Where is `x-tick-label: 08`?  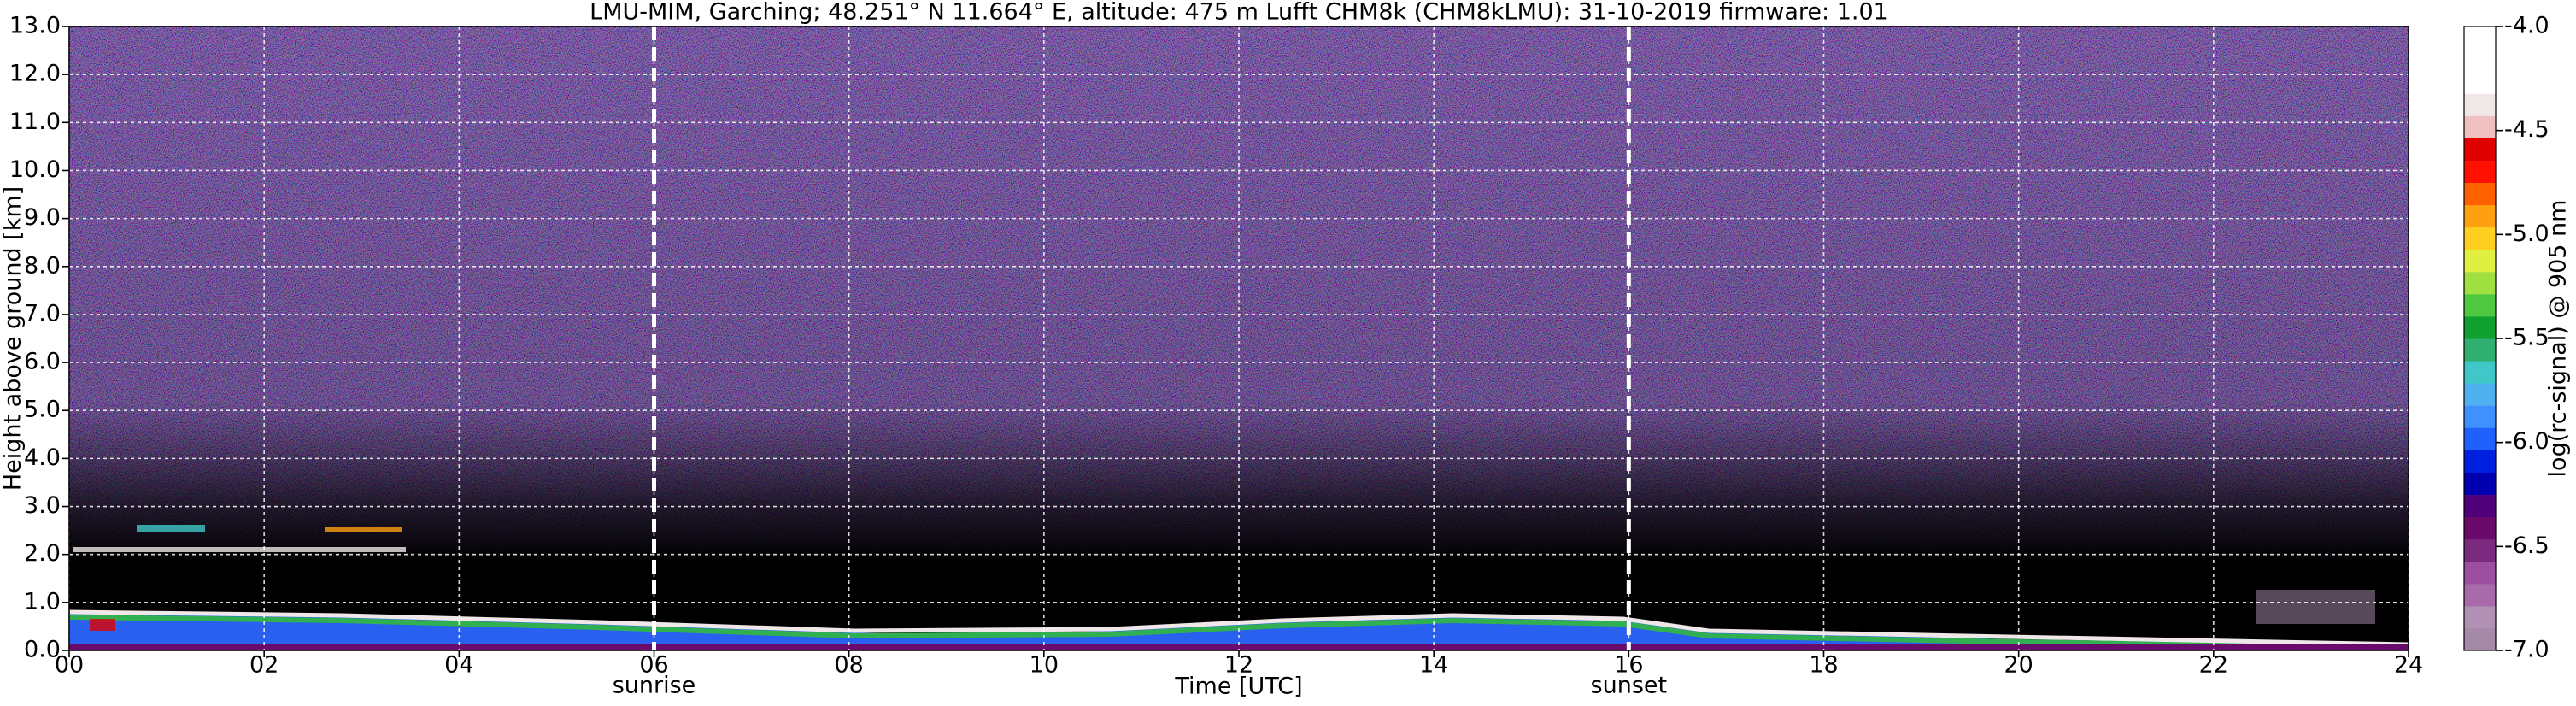 x-tick-label: 08 is located at coordinates (848, 665).